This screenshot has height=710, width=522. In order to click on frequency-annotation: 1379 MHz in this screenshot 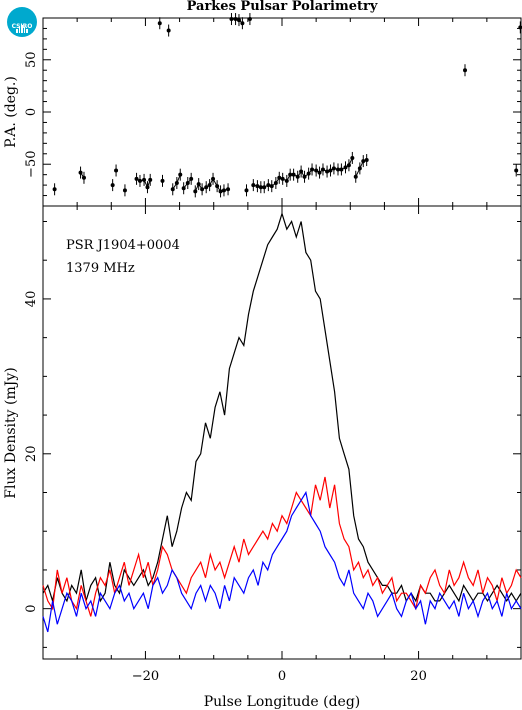, I will do `click(100, 268)`.